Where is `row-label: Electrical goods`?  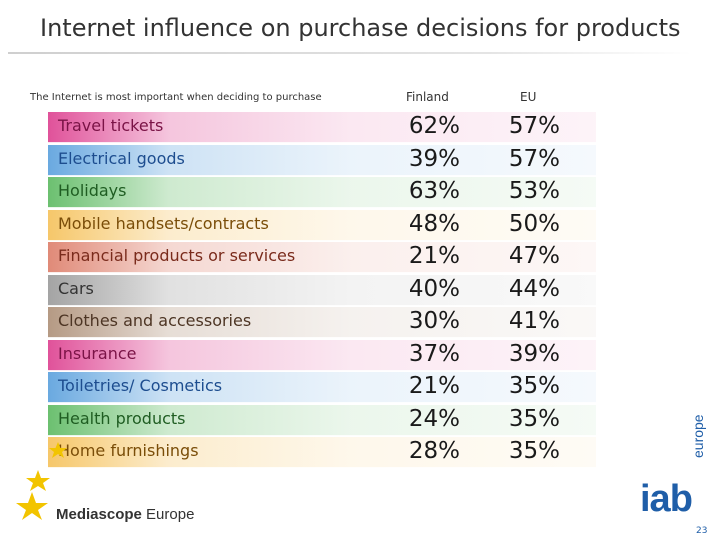
row-label: Electrical goods is located at coordinates (121, 158).